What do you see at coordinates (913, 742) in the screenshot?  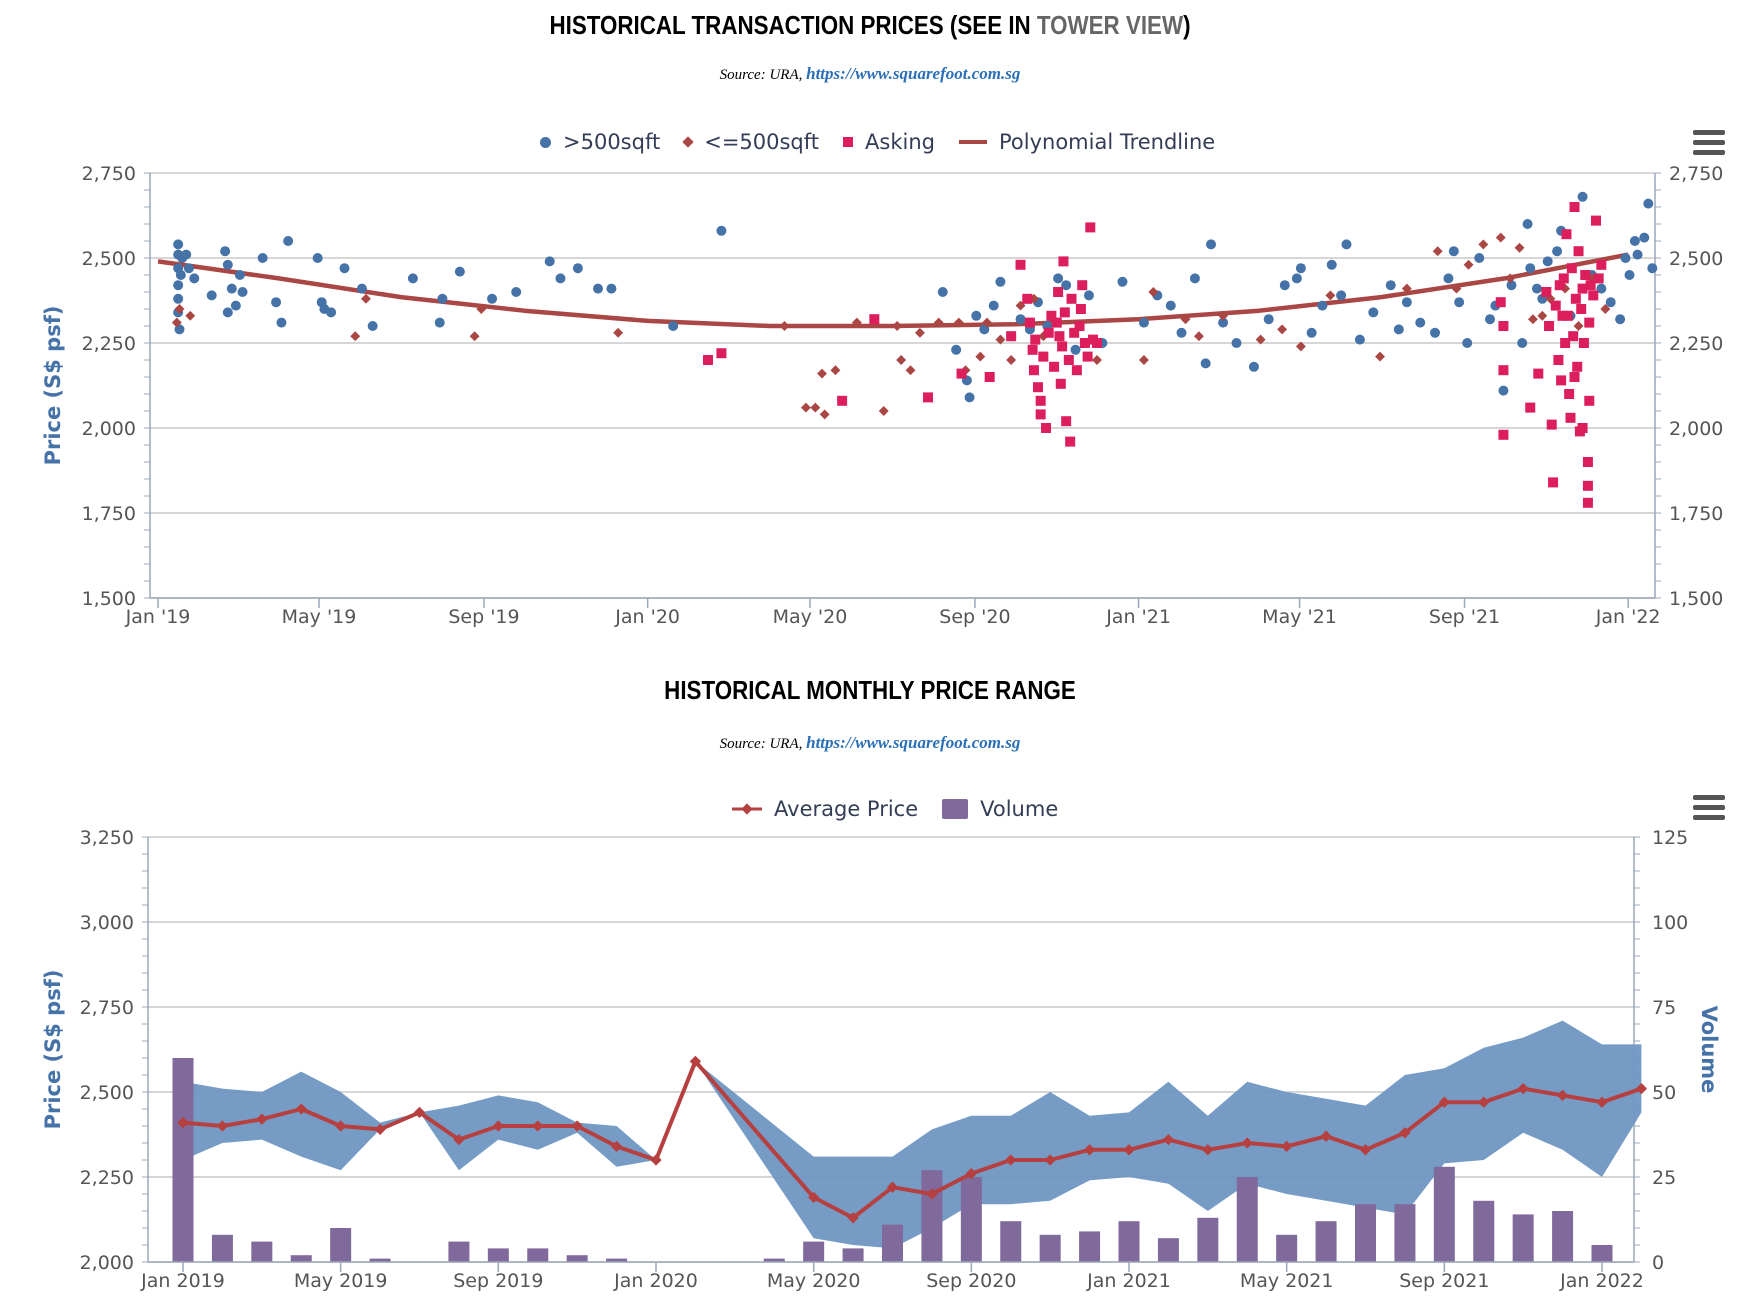 I see `chart2-source-link: https://www.squarefoot.com.sg` at bounding box center [913, 742].